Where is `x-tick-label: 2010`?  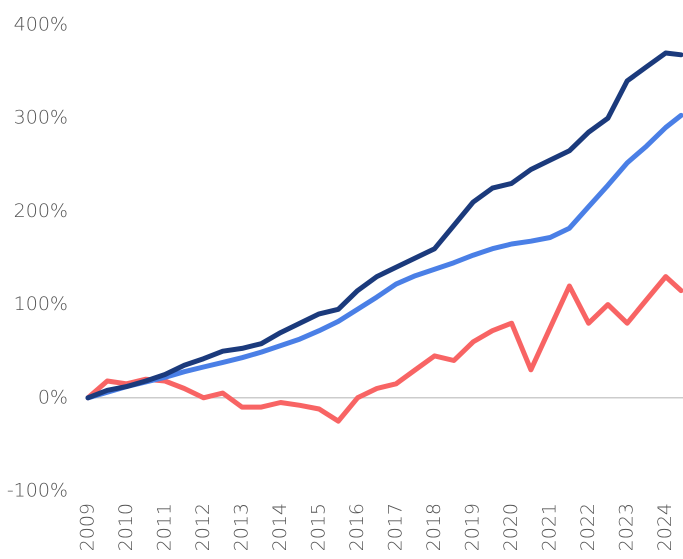 x-tick-label: 2010 is located at coordinates (126, 527).